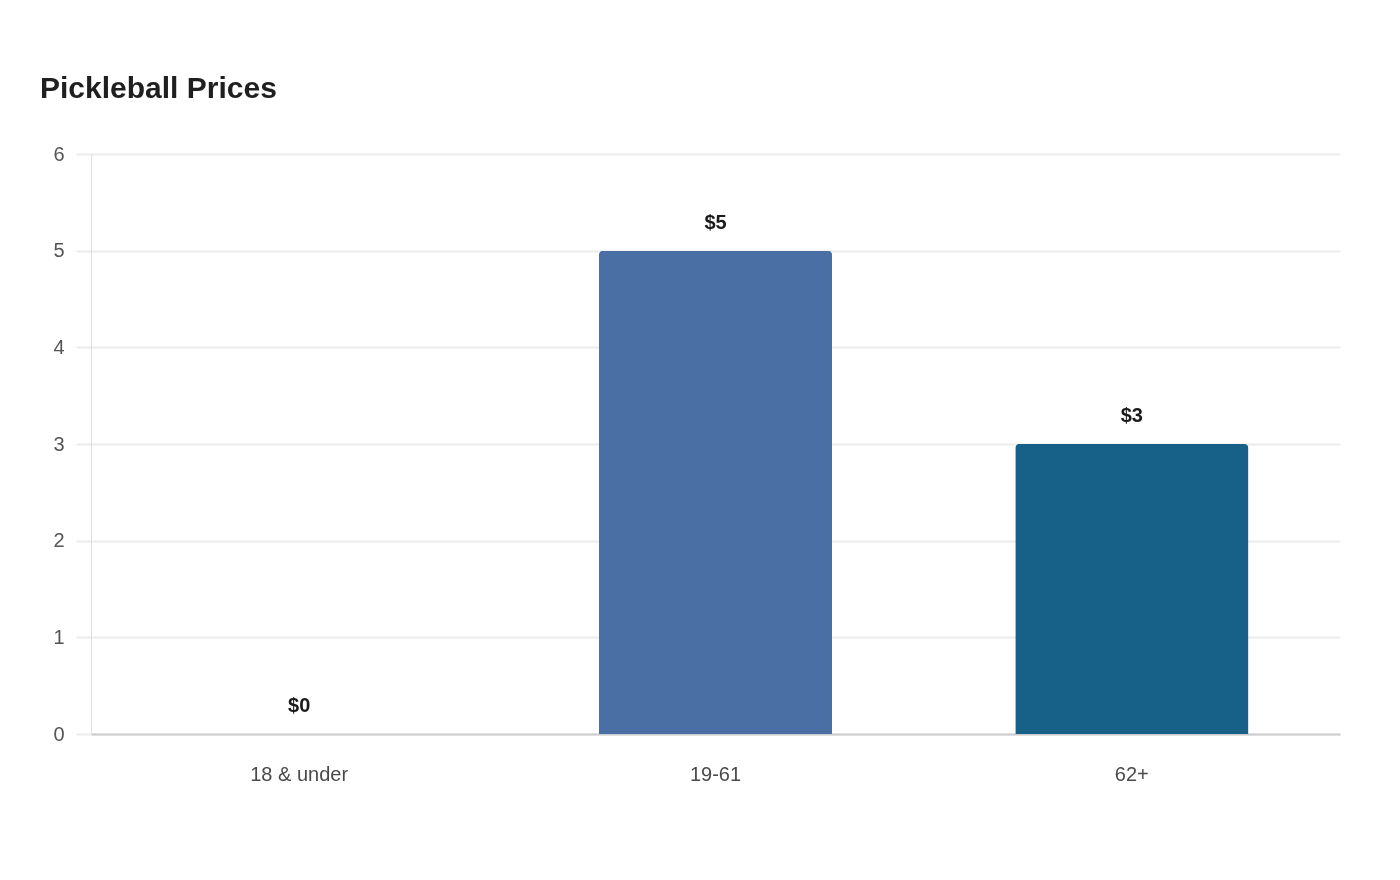  I want to click on data-label: $3, so click(1131, 415).